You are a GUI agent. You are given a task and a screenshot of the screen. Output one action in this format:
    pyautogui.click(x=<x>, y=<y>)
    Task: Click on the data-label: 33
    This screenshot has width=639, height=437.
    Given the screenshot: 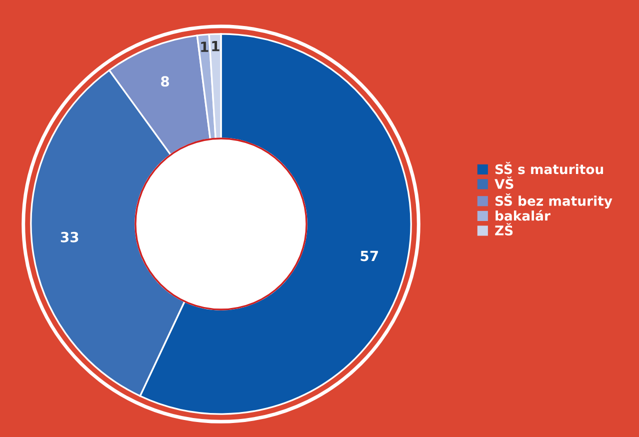 What is the action you would take?
    pyautogui.click(x=69, y=237)
    